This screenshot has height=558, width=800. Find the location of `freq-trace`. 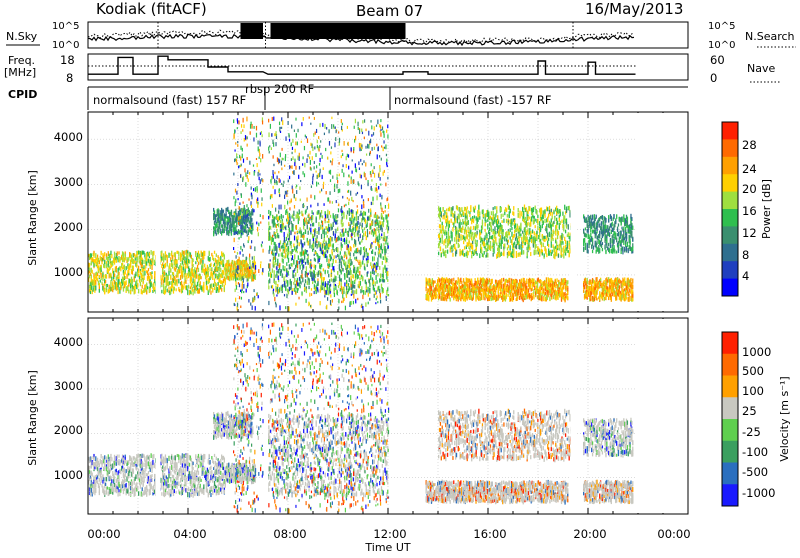

freq-trace is located at coordinates (362, 65).